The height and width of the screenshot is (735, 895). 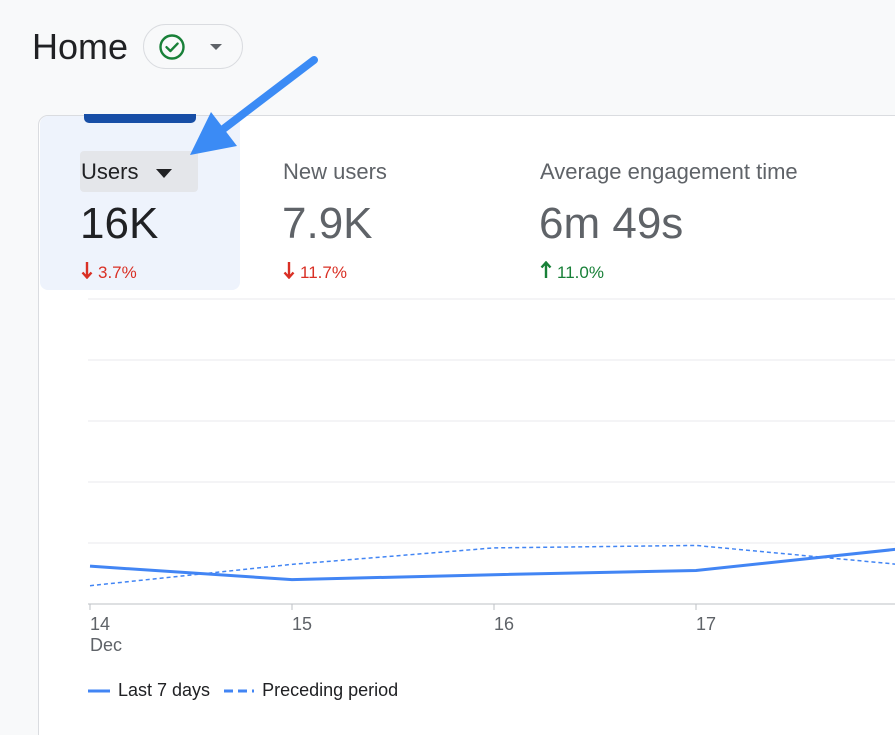 What do you see at coordinates (149, 690) in the screenshot?
I see `legend-item-last-7-days: Last 7 days` at bounding box center [149, 690].